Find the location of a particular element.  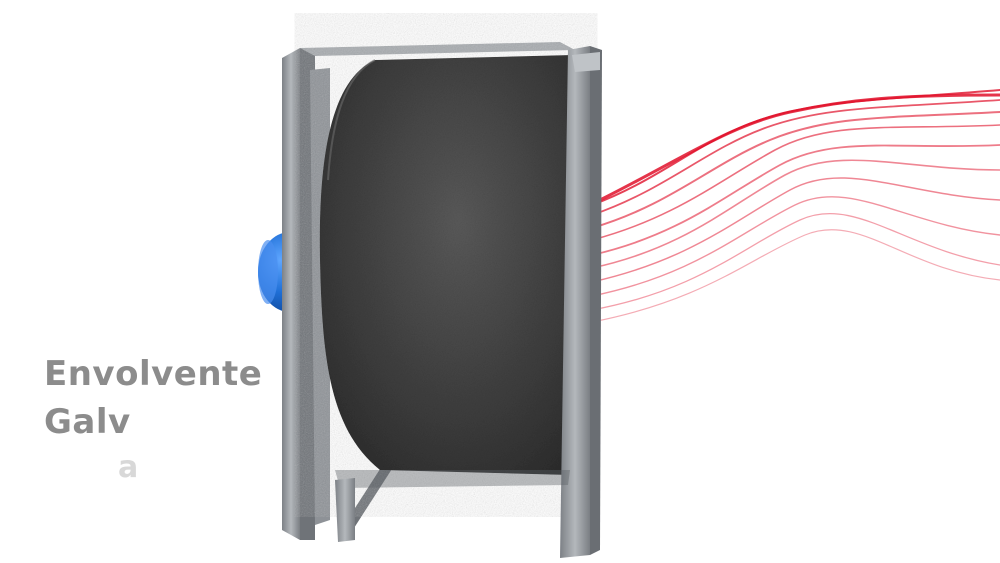

caption-line-2: Galv is located at coordinates (87, 422).